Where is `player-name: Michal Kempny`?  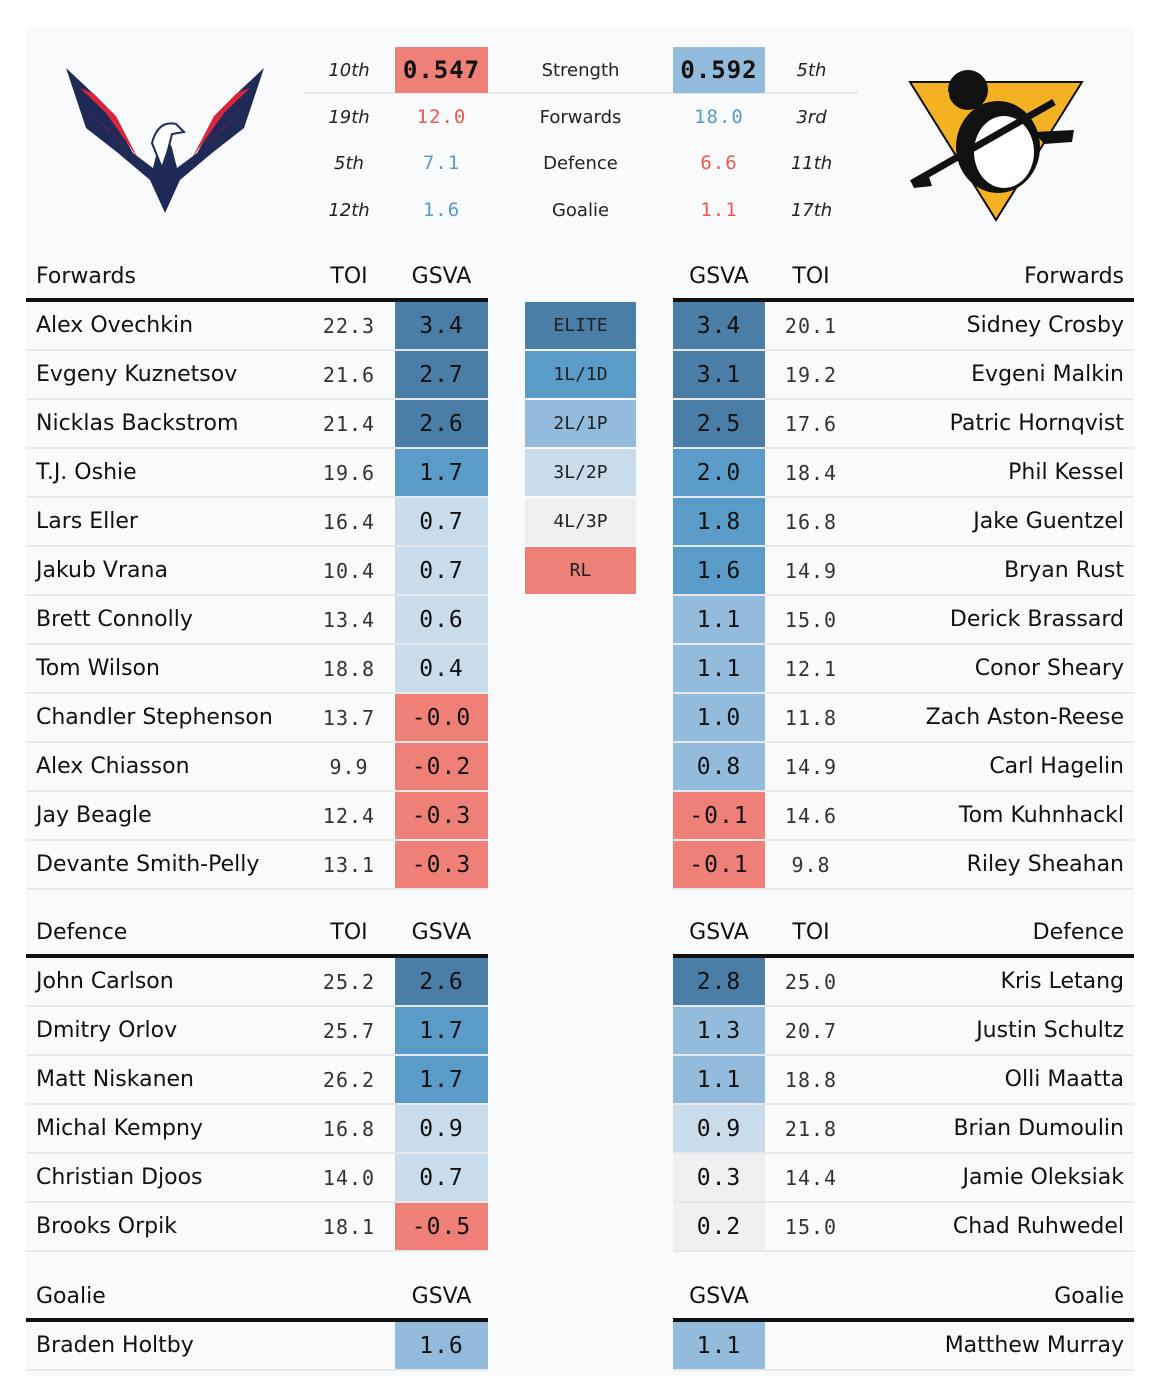
player-name: Michal Kempny is located at coordinates (119, 1128).